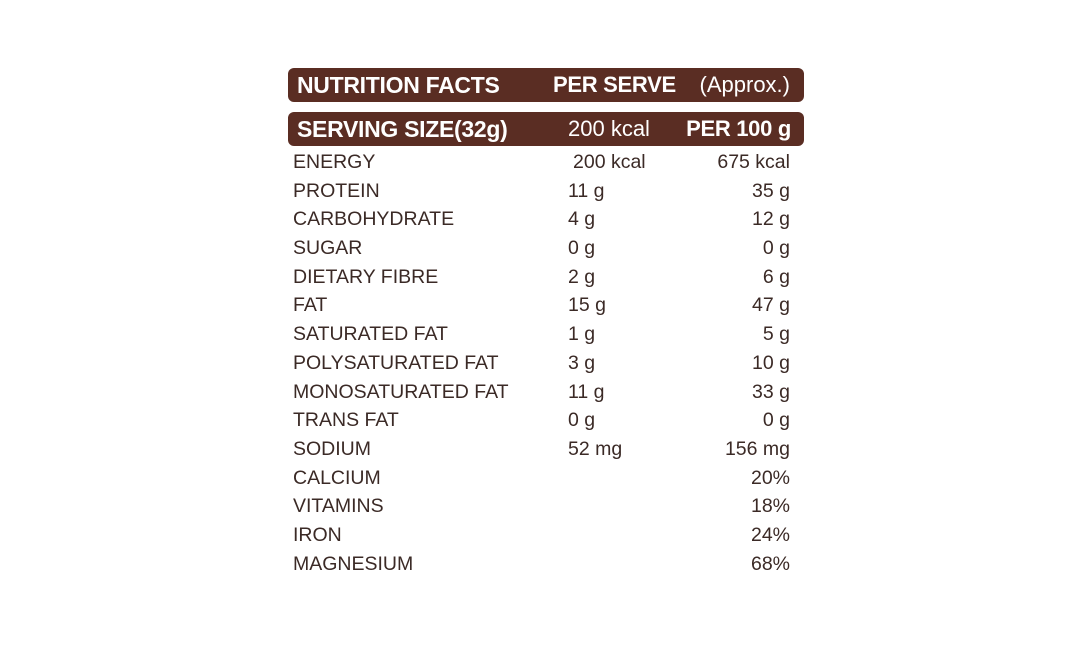 The height and width of the screenshot is (671, 1068). I want to click on table-row: MONOSATURATED FAT 11 g 33 g, so click(546, 392).